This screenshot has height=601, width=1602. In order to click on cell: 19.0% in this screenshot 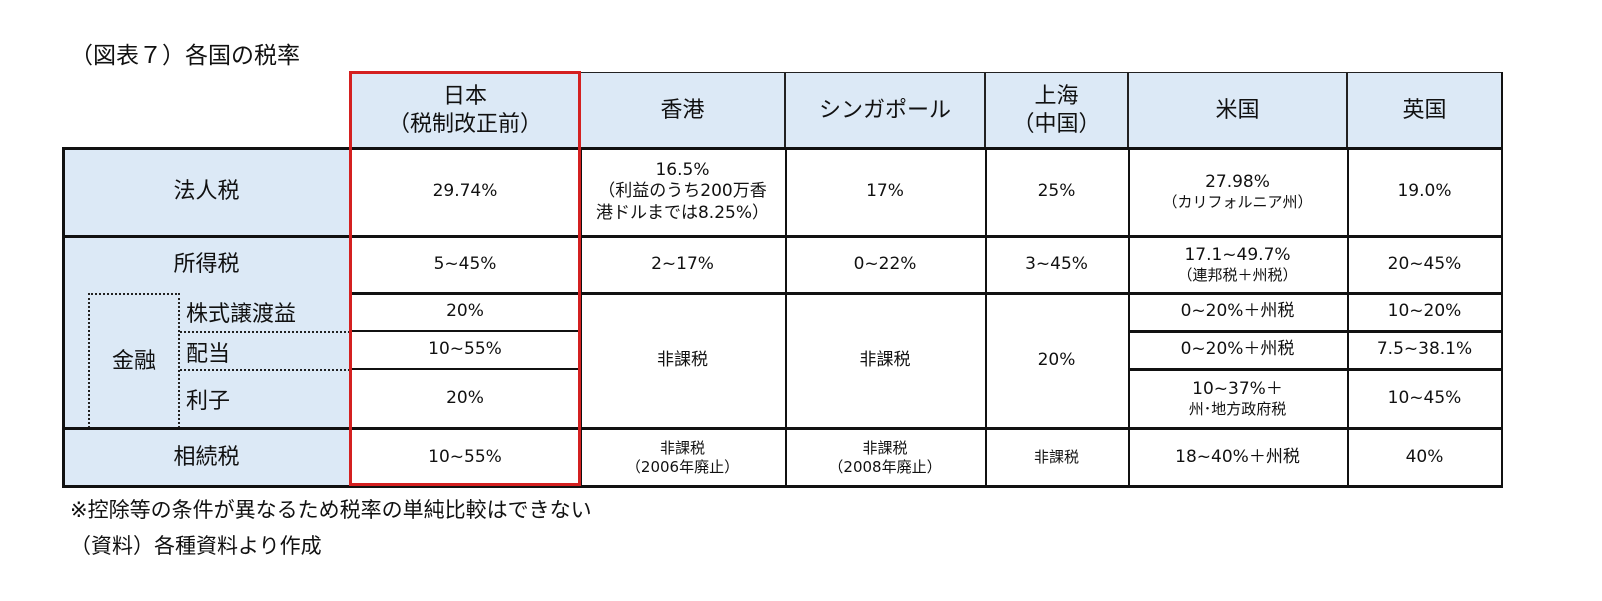, I will do `click(1424, 191)`.